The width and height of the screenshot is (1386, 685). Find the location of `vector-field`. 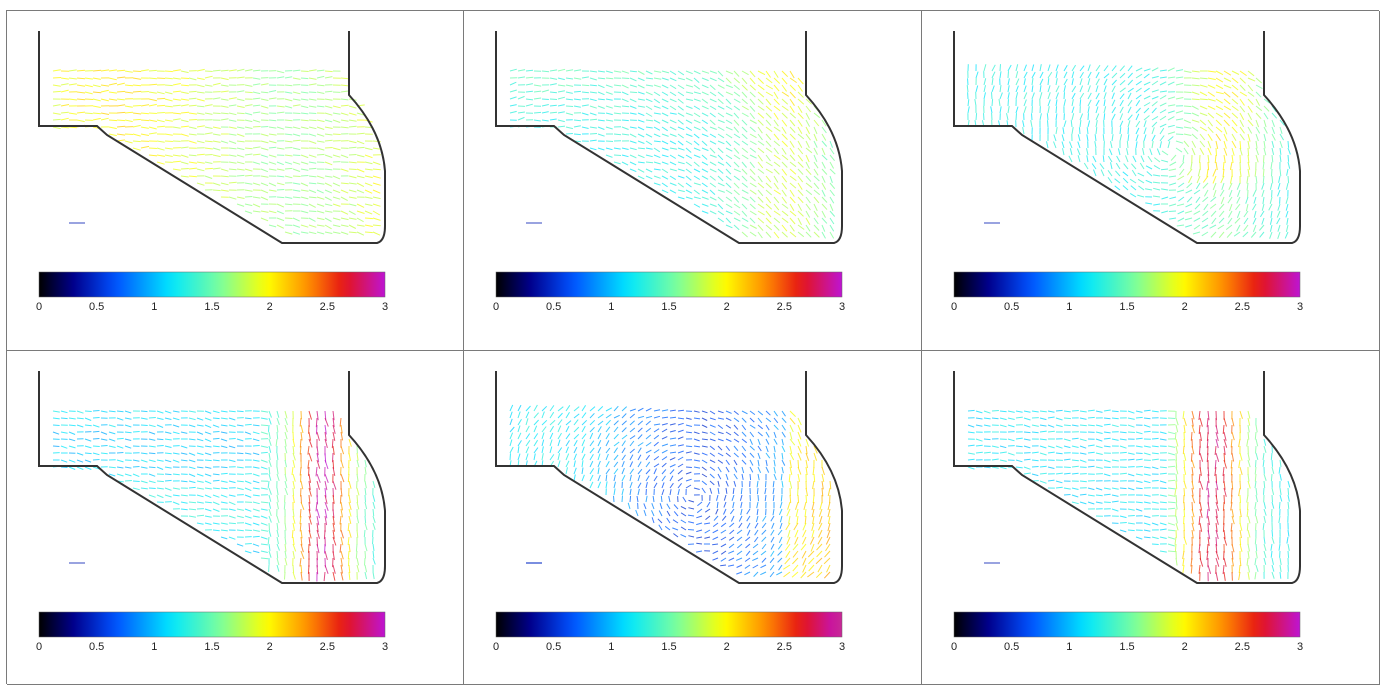

vector-field is located at coordinates (1128, 151).